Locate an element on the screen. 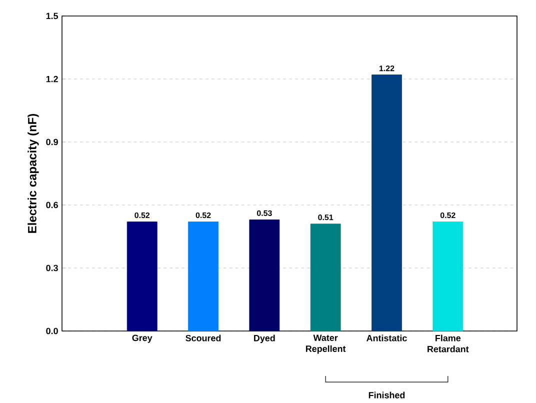 The image size is (536, 403). y-axis-title: Electric capacity (nF) is located at coordinates (33, 173).